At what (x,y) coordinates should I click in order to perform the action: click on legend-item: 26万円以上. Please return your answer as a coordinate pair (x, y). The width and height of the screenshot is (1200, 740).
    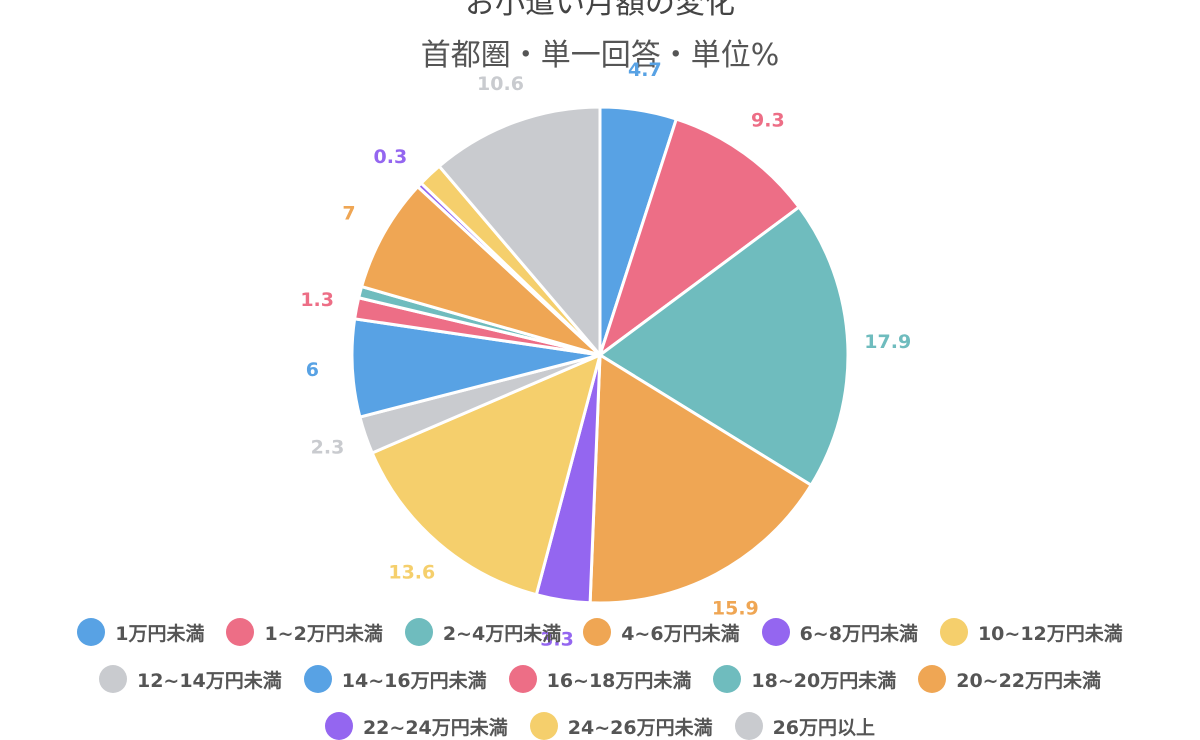
    Looking at the image, I should click on (805, 726).